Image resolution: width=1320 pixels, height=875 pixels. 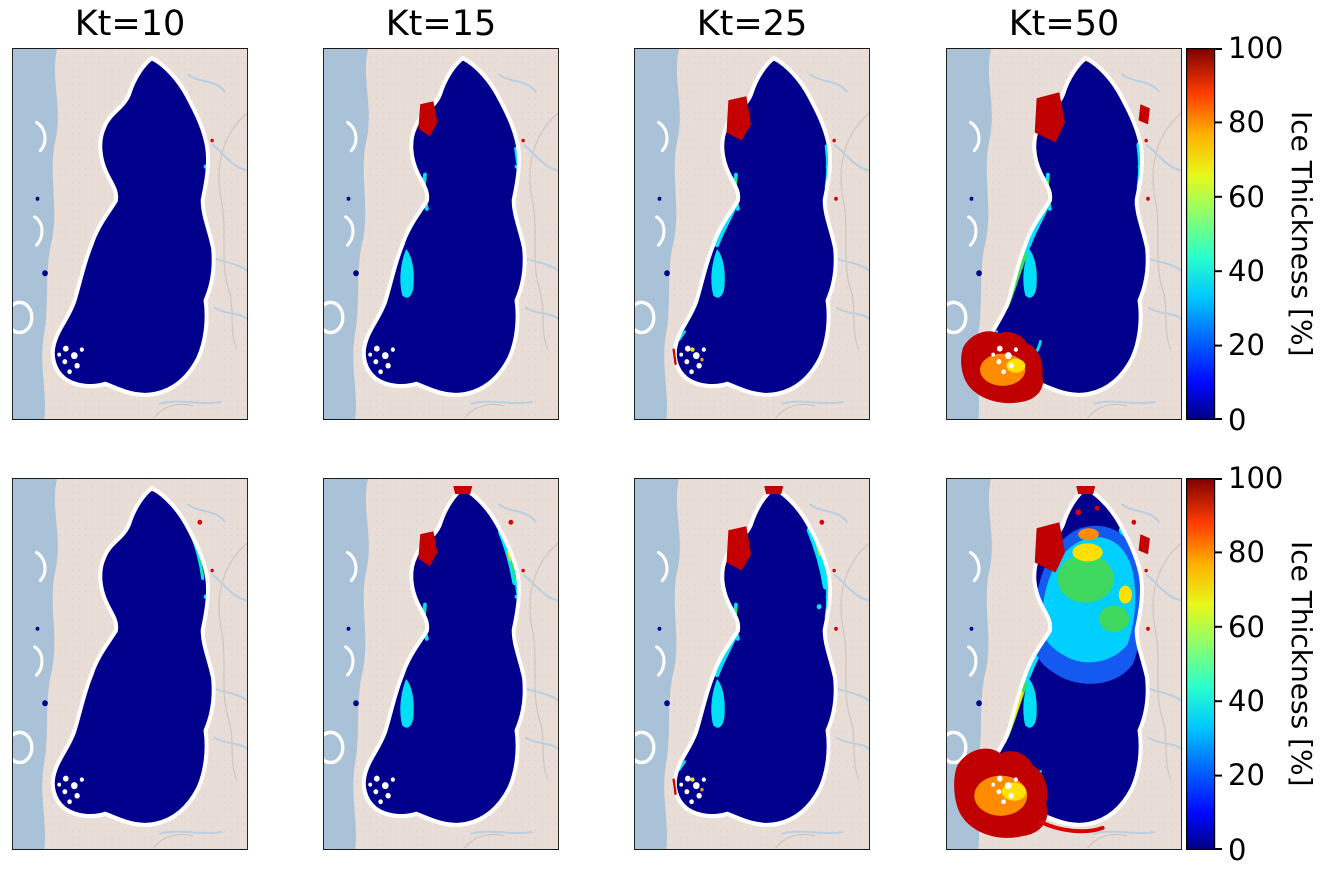 I want to click on map-row2-kt10, so click(x=130, y=664).